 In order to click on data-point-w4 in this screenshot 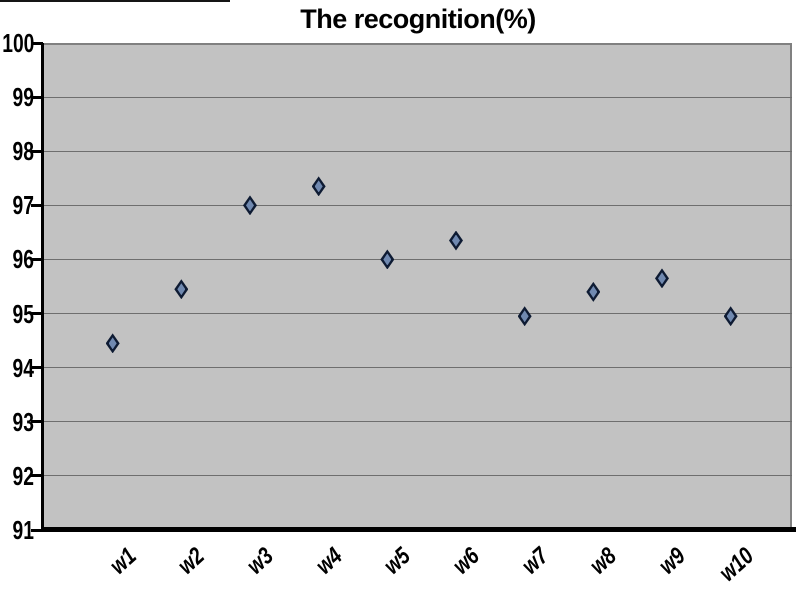, I will do `click(318, 186)`.